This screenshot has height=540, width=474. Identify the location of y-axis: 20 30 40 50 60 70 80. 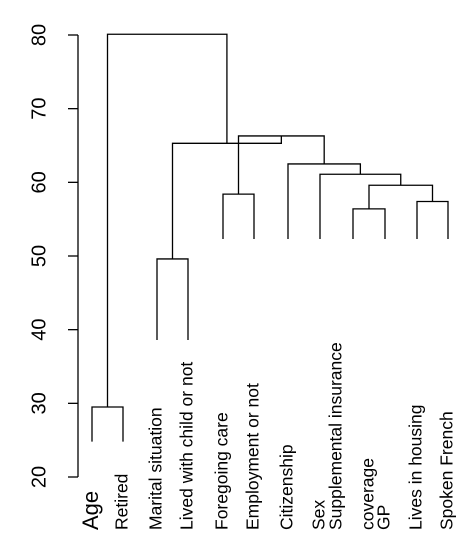
(53, 256).